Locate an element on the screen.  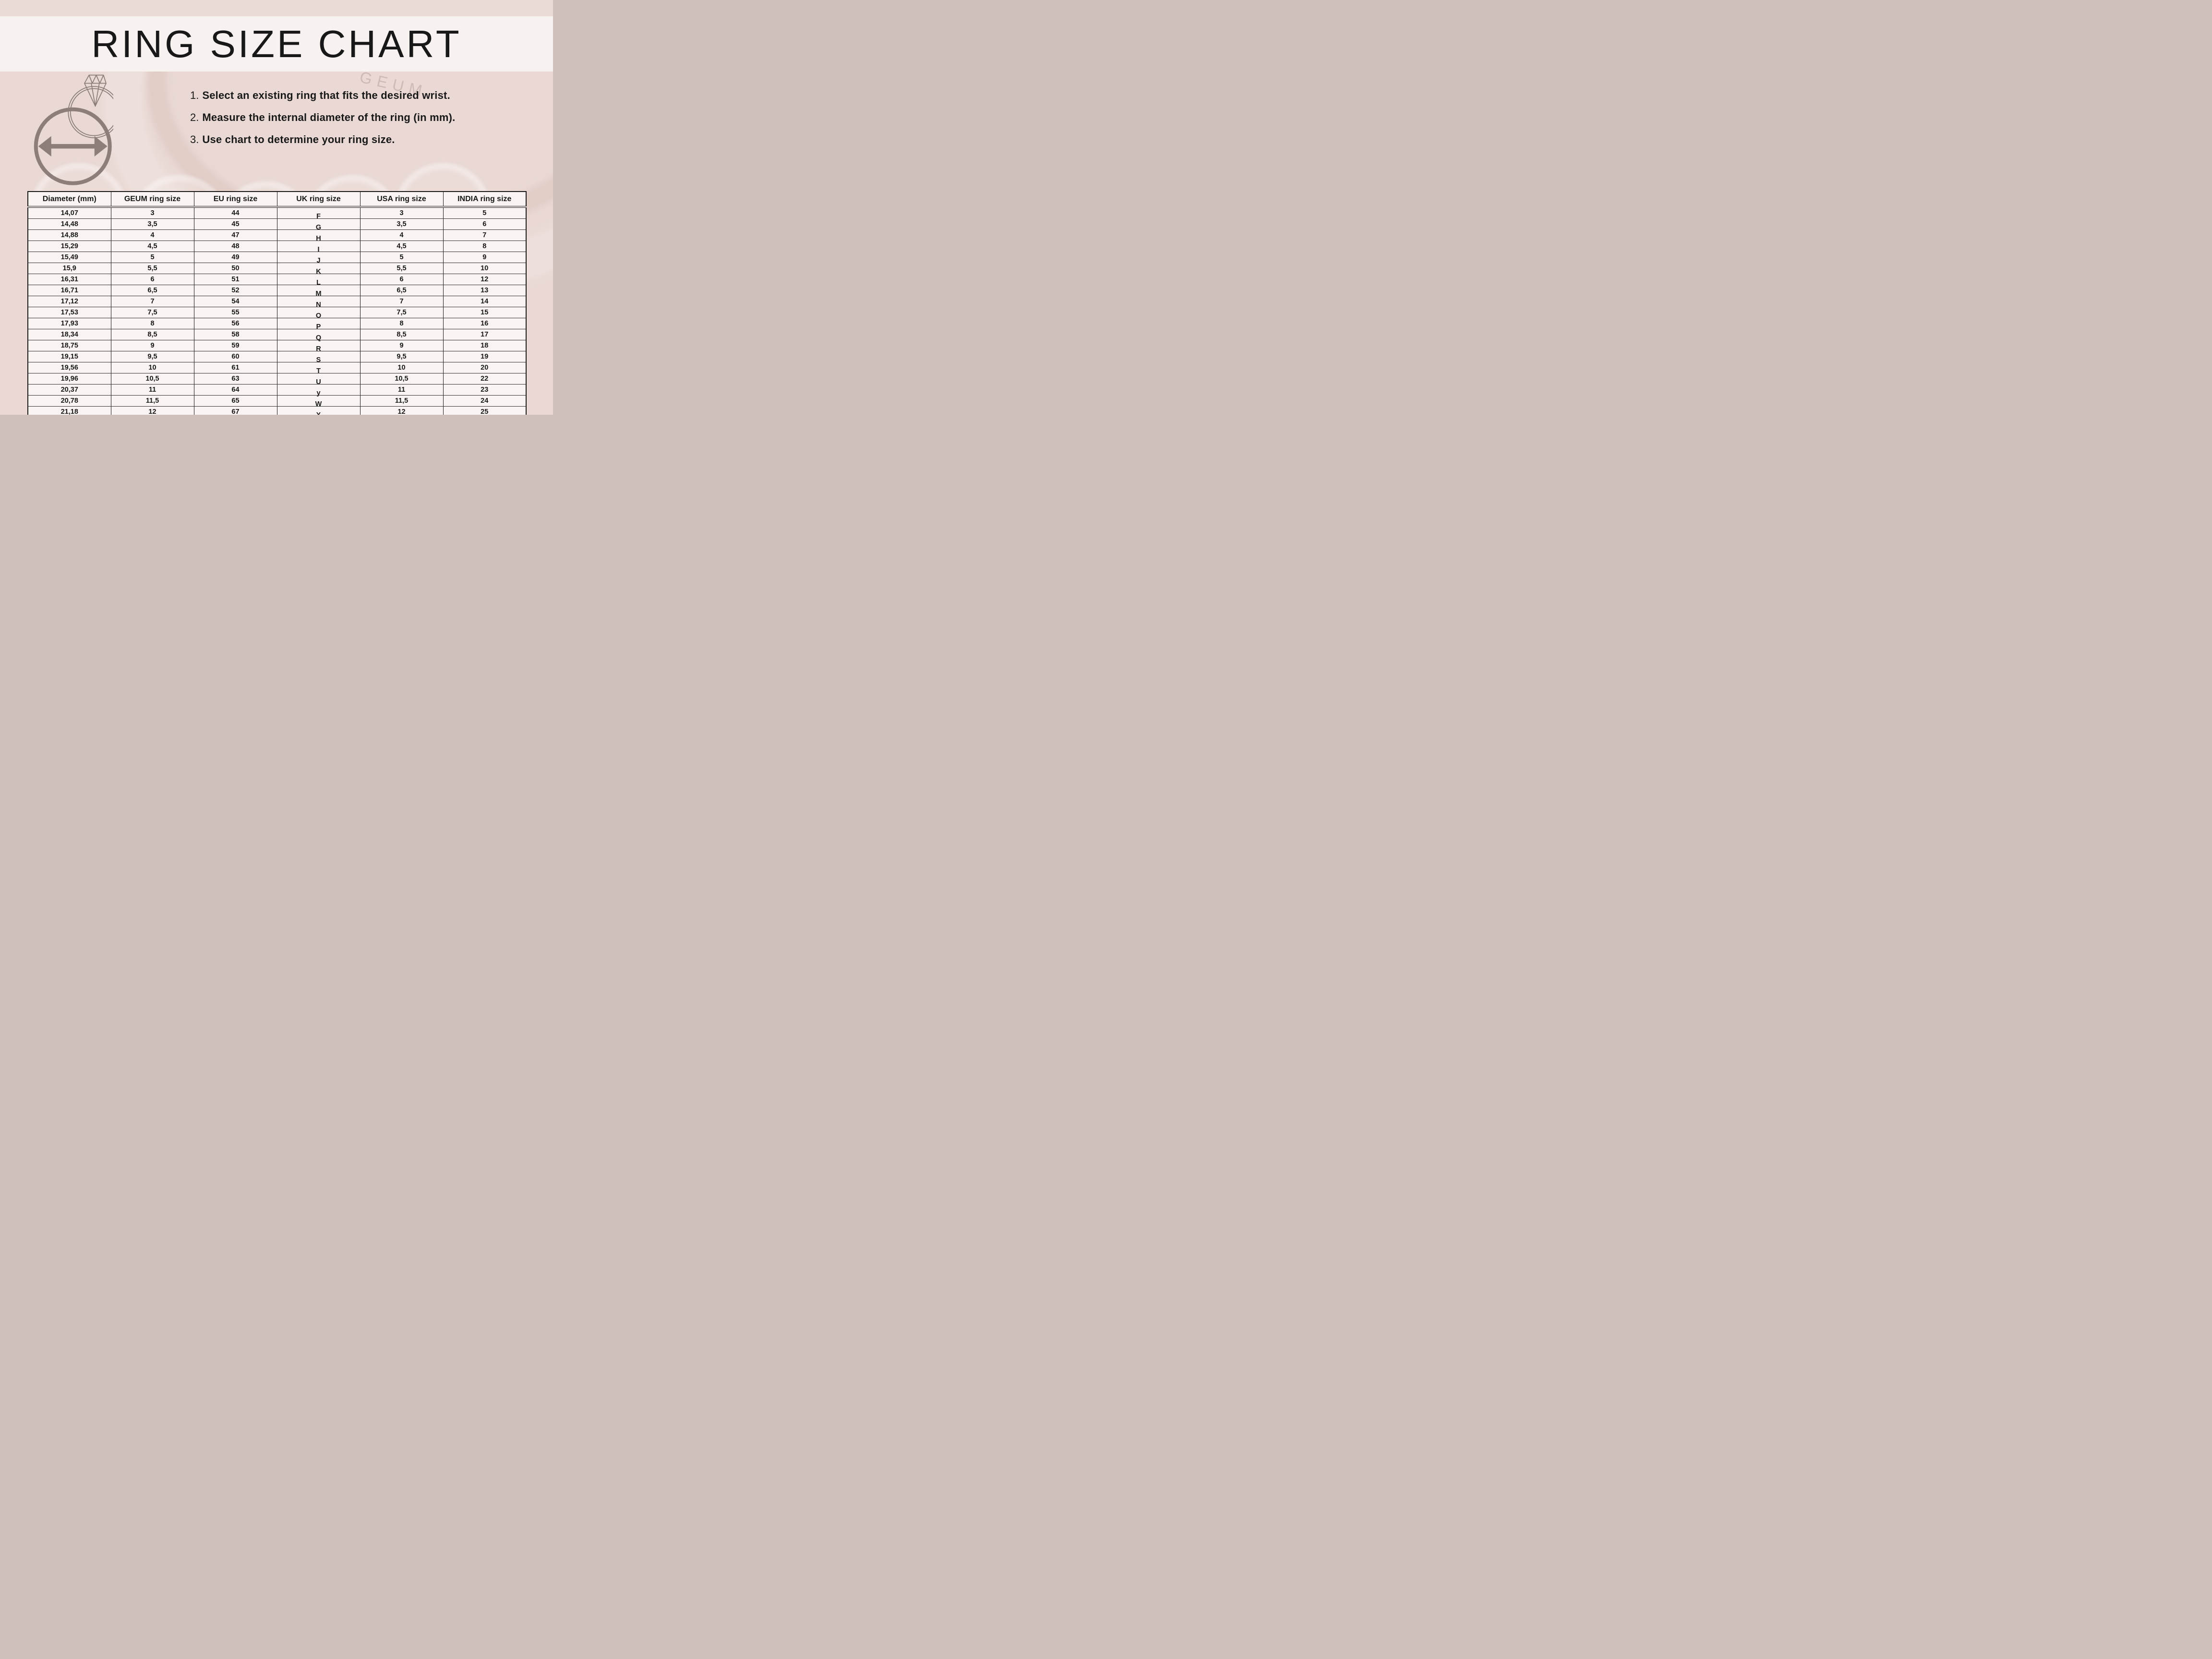
table-cell: 19 is located at coordinates (484, 356).